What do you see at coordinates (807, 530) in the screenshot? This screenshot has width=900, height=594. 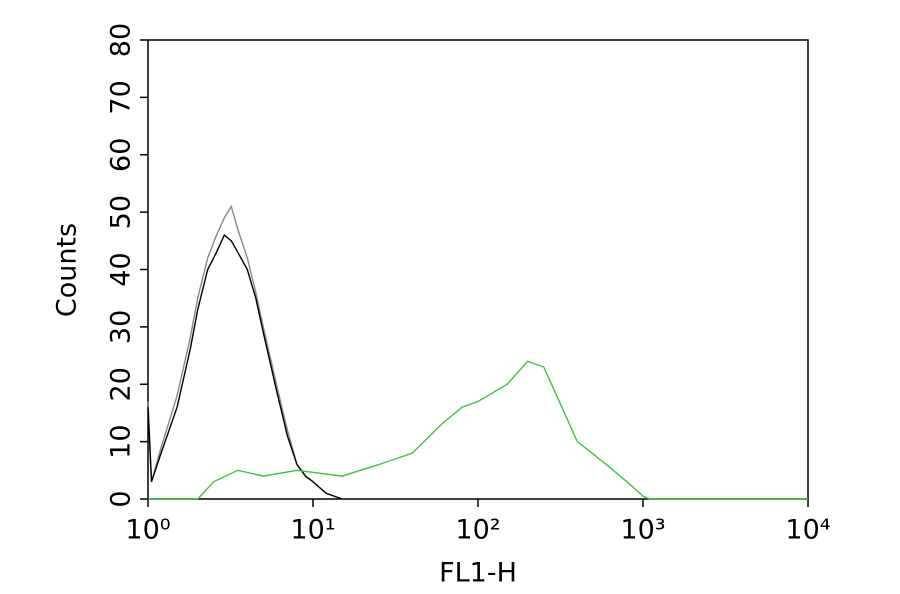 I see `x-tick-label: 10⁴` at bounding box center [807, 530].